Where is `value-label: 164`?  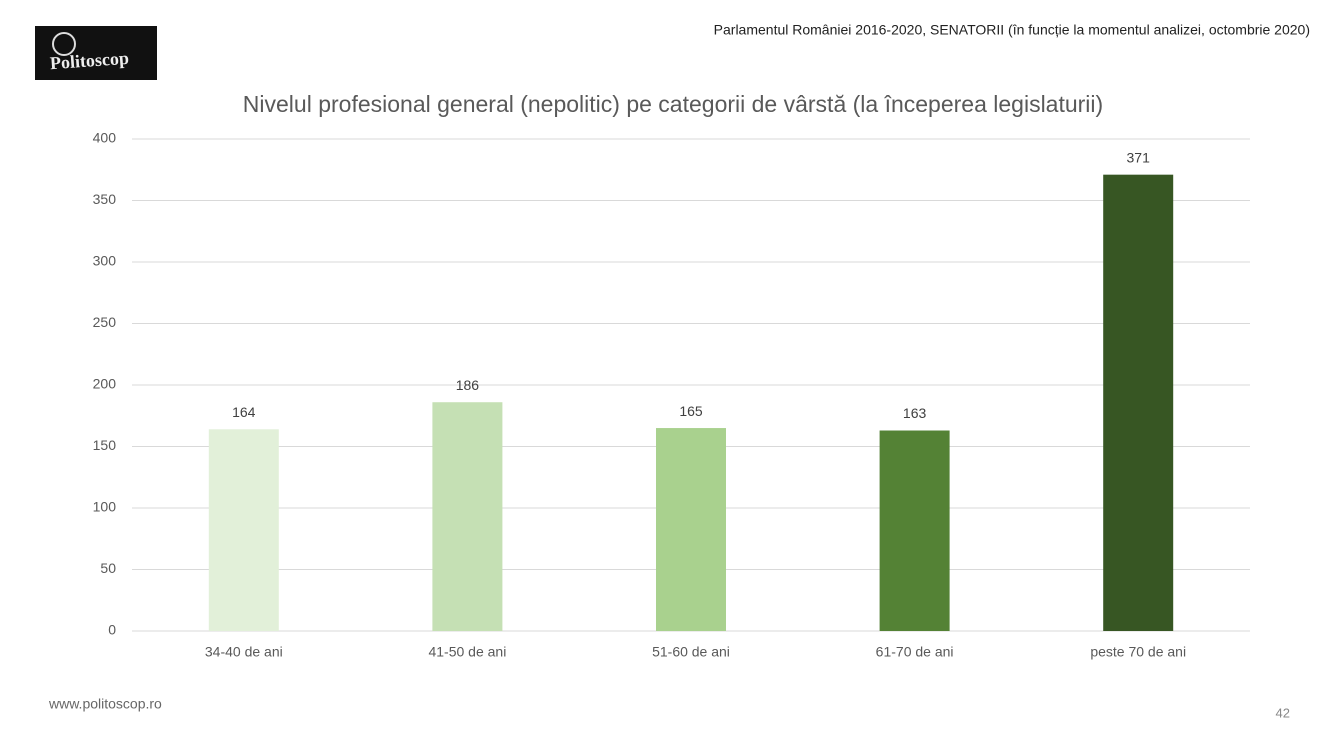 value-label: 164 is located at coordinates (244, 412).